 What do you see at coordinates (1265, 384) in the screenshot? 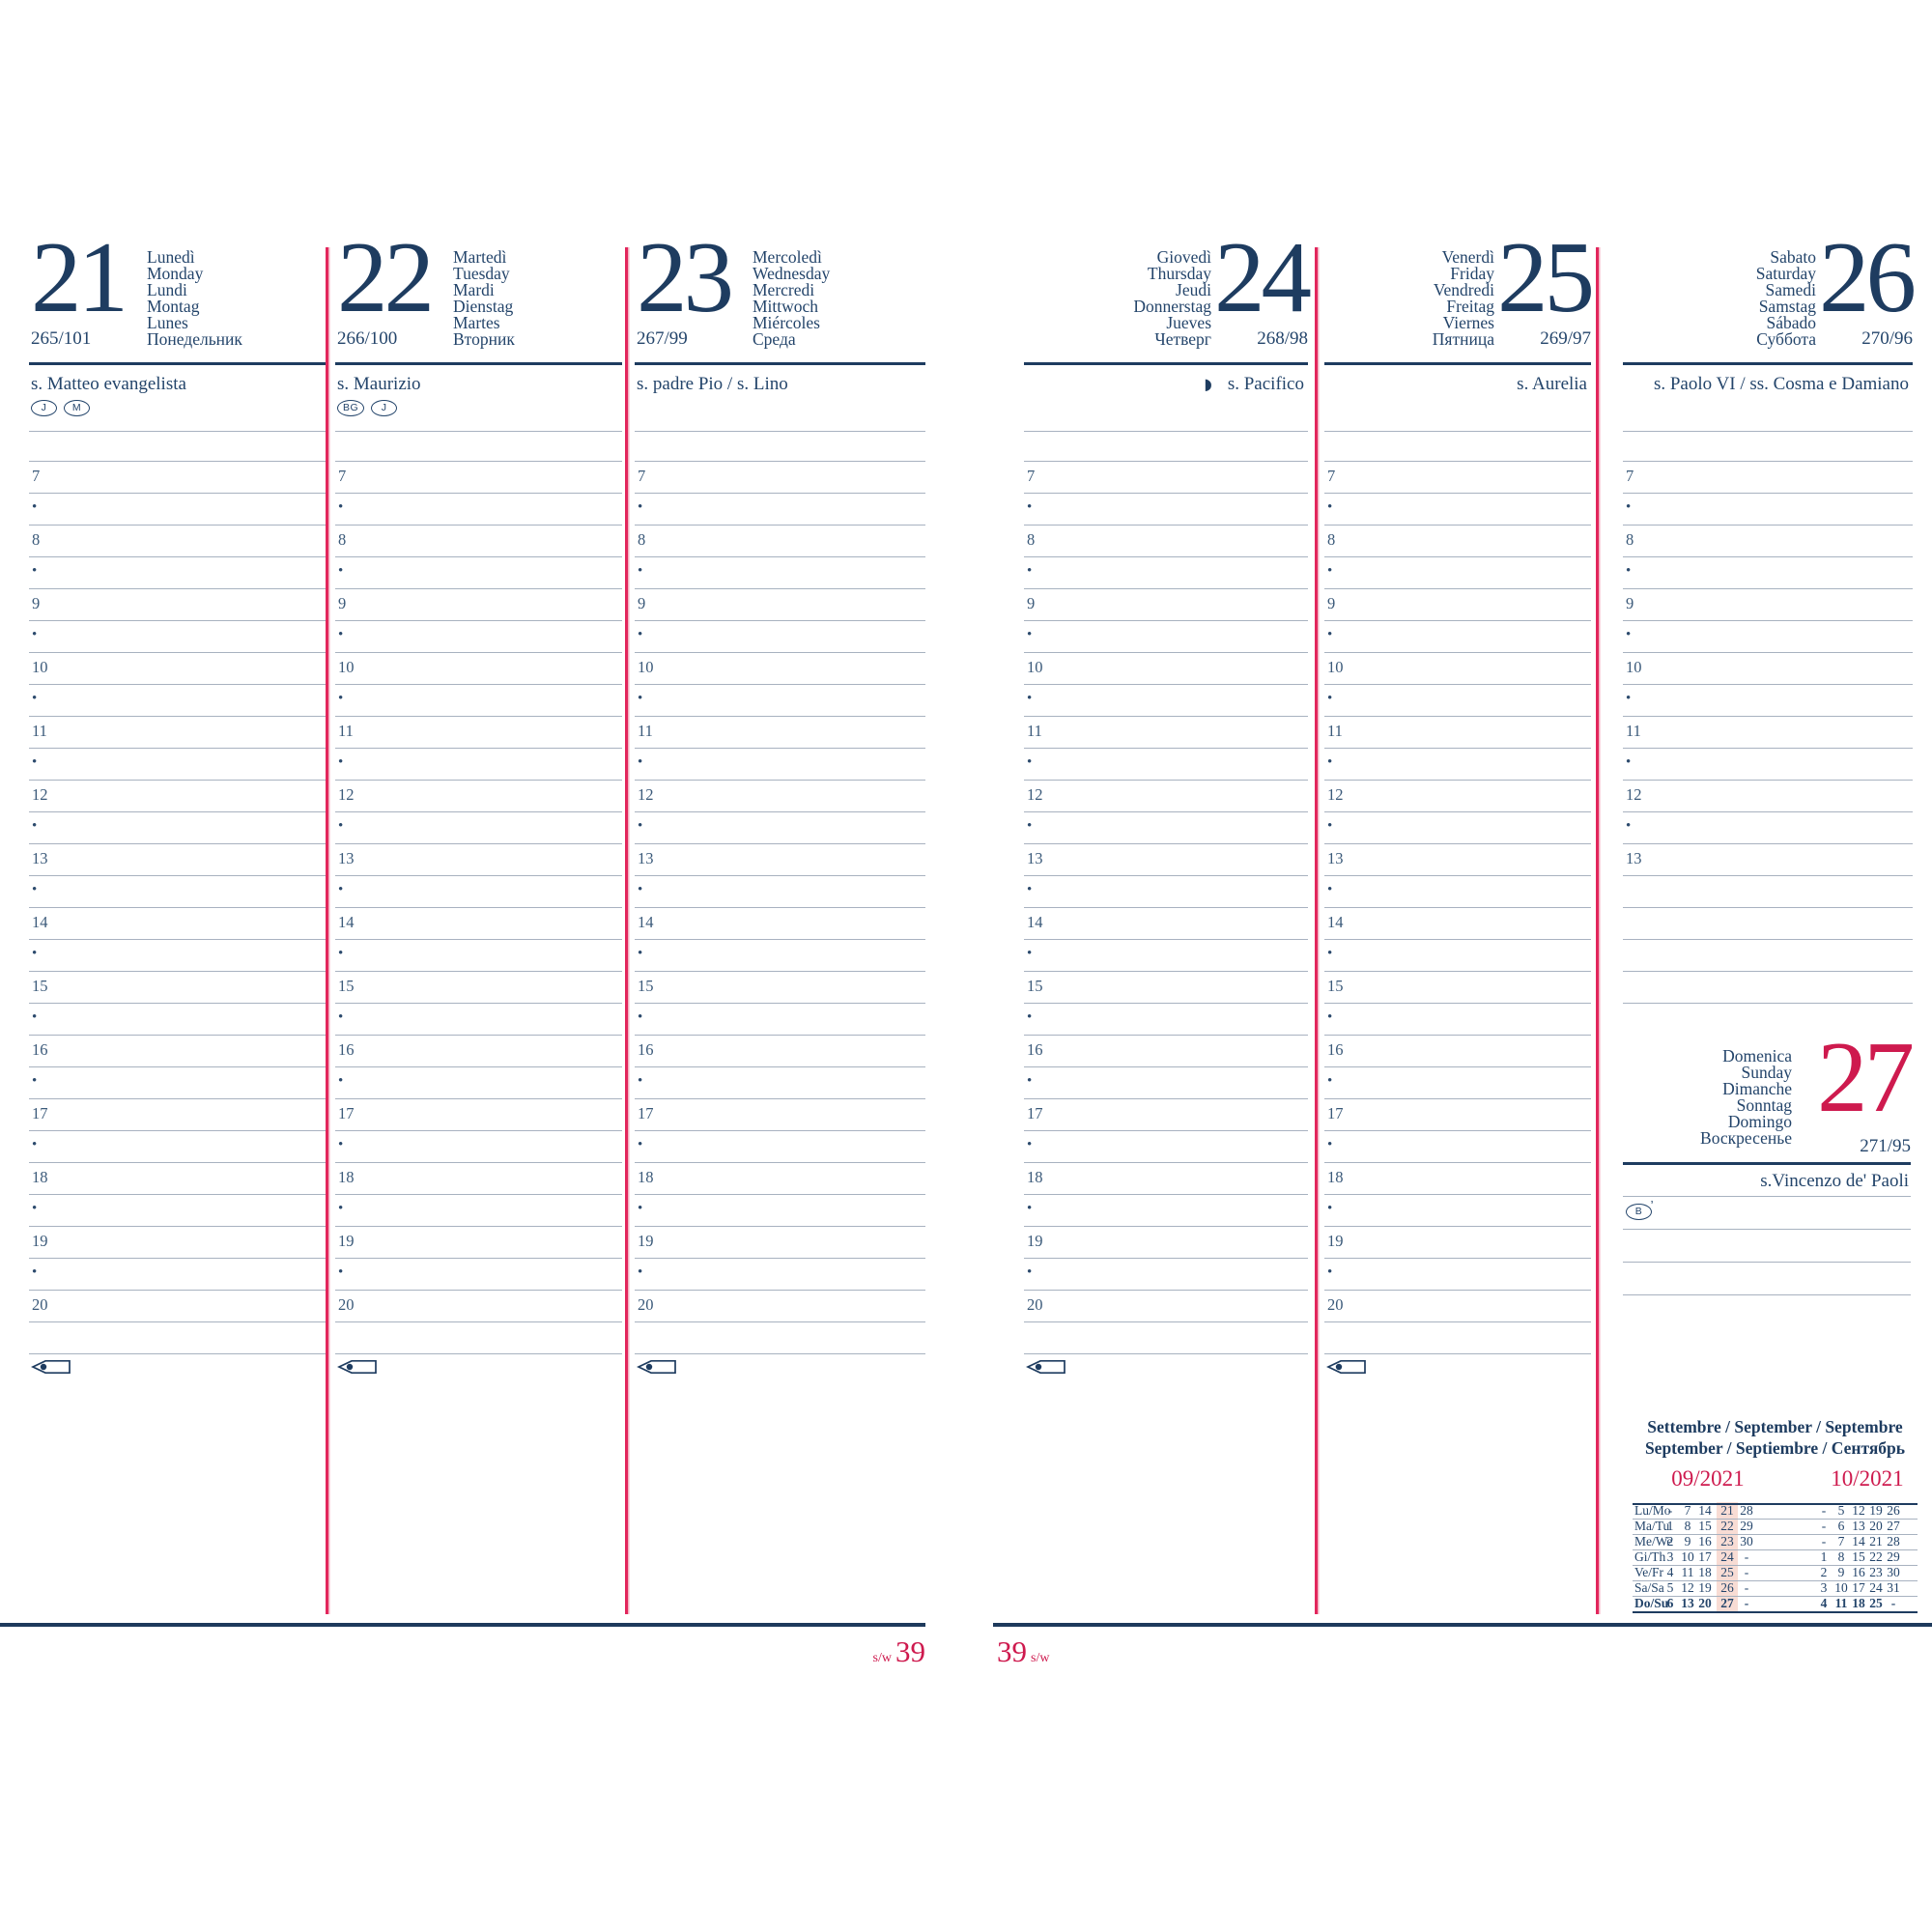
I see `saint-name-text: s. Pacifico` at bounding box center [1265, 384].